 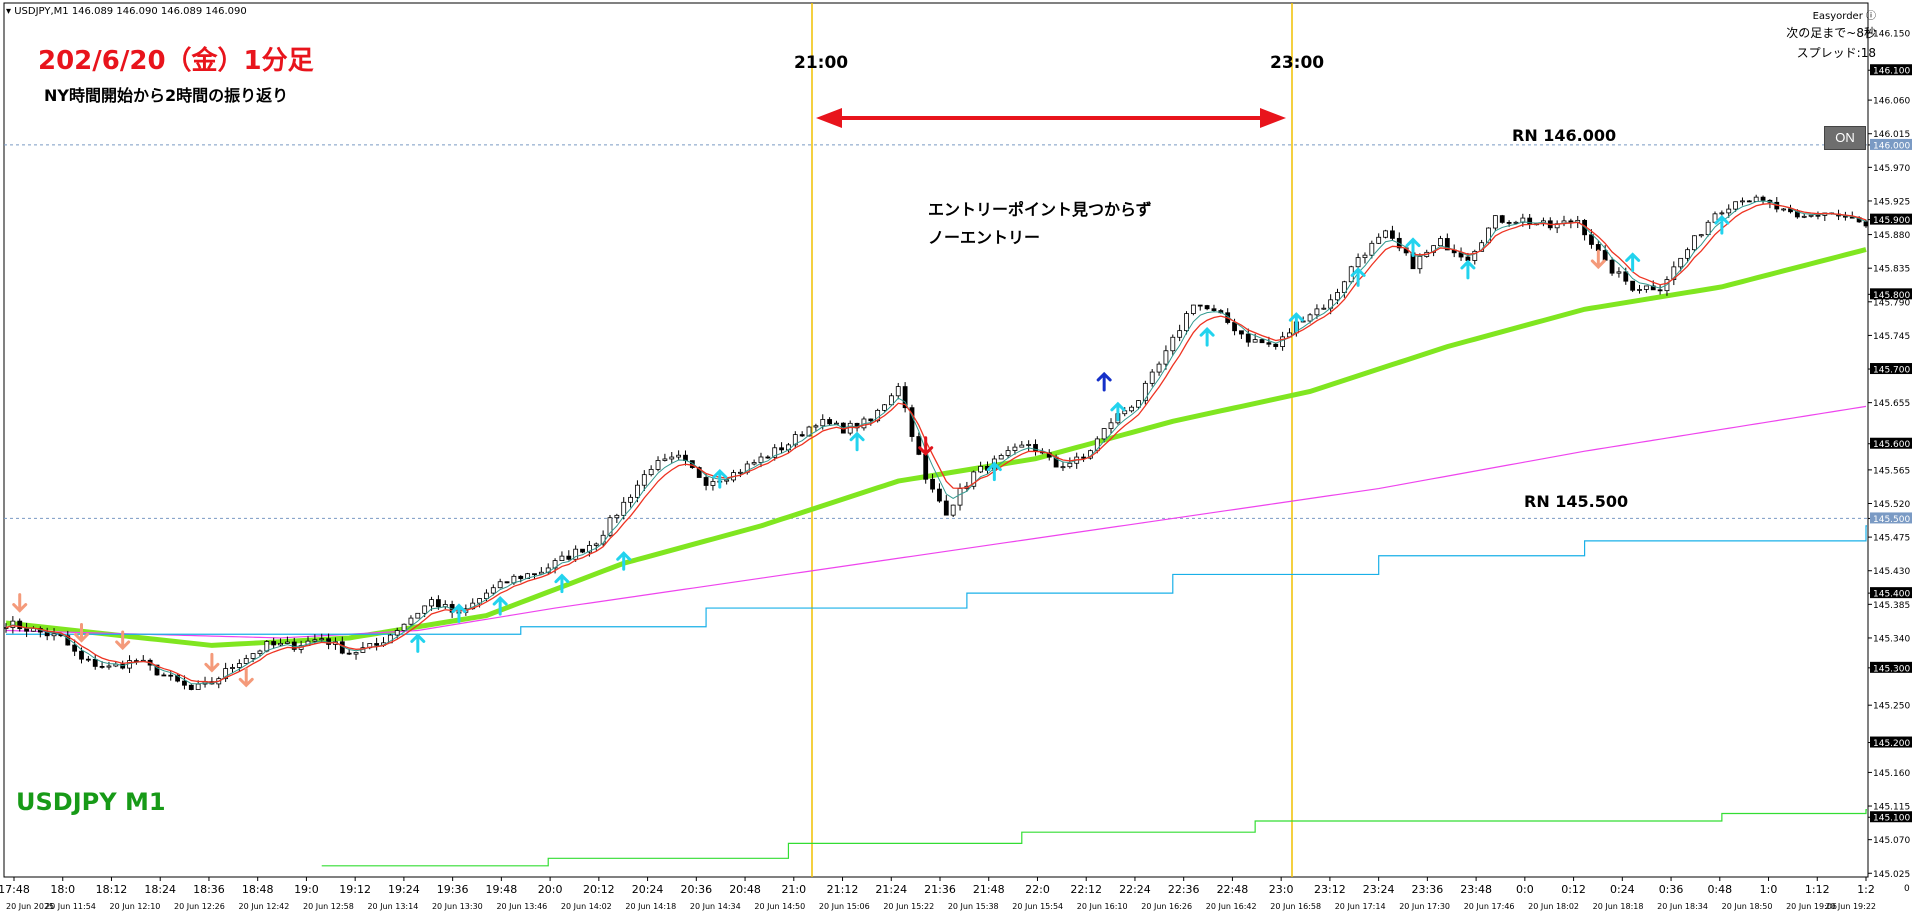 I want to click on signal-arrow-down-red, so click(x=926, y=446).